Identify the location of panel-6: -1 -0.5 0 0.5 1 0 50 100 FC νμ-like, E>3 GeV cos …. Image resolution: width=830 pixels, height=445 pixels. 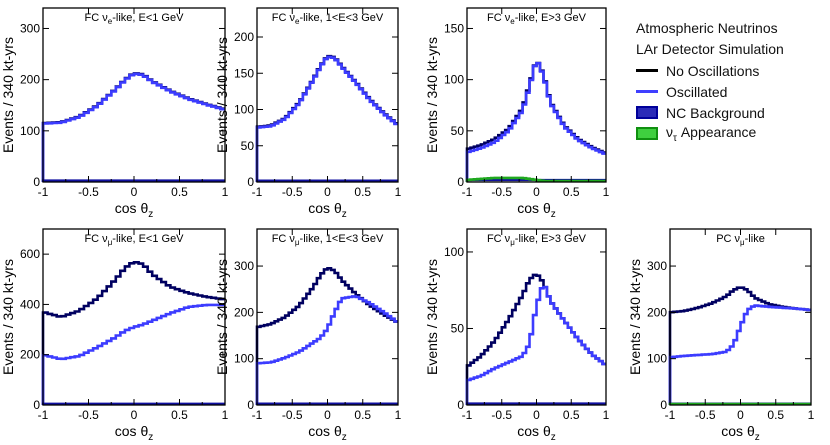
(517, 335).